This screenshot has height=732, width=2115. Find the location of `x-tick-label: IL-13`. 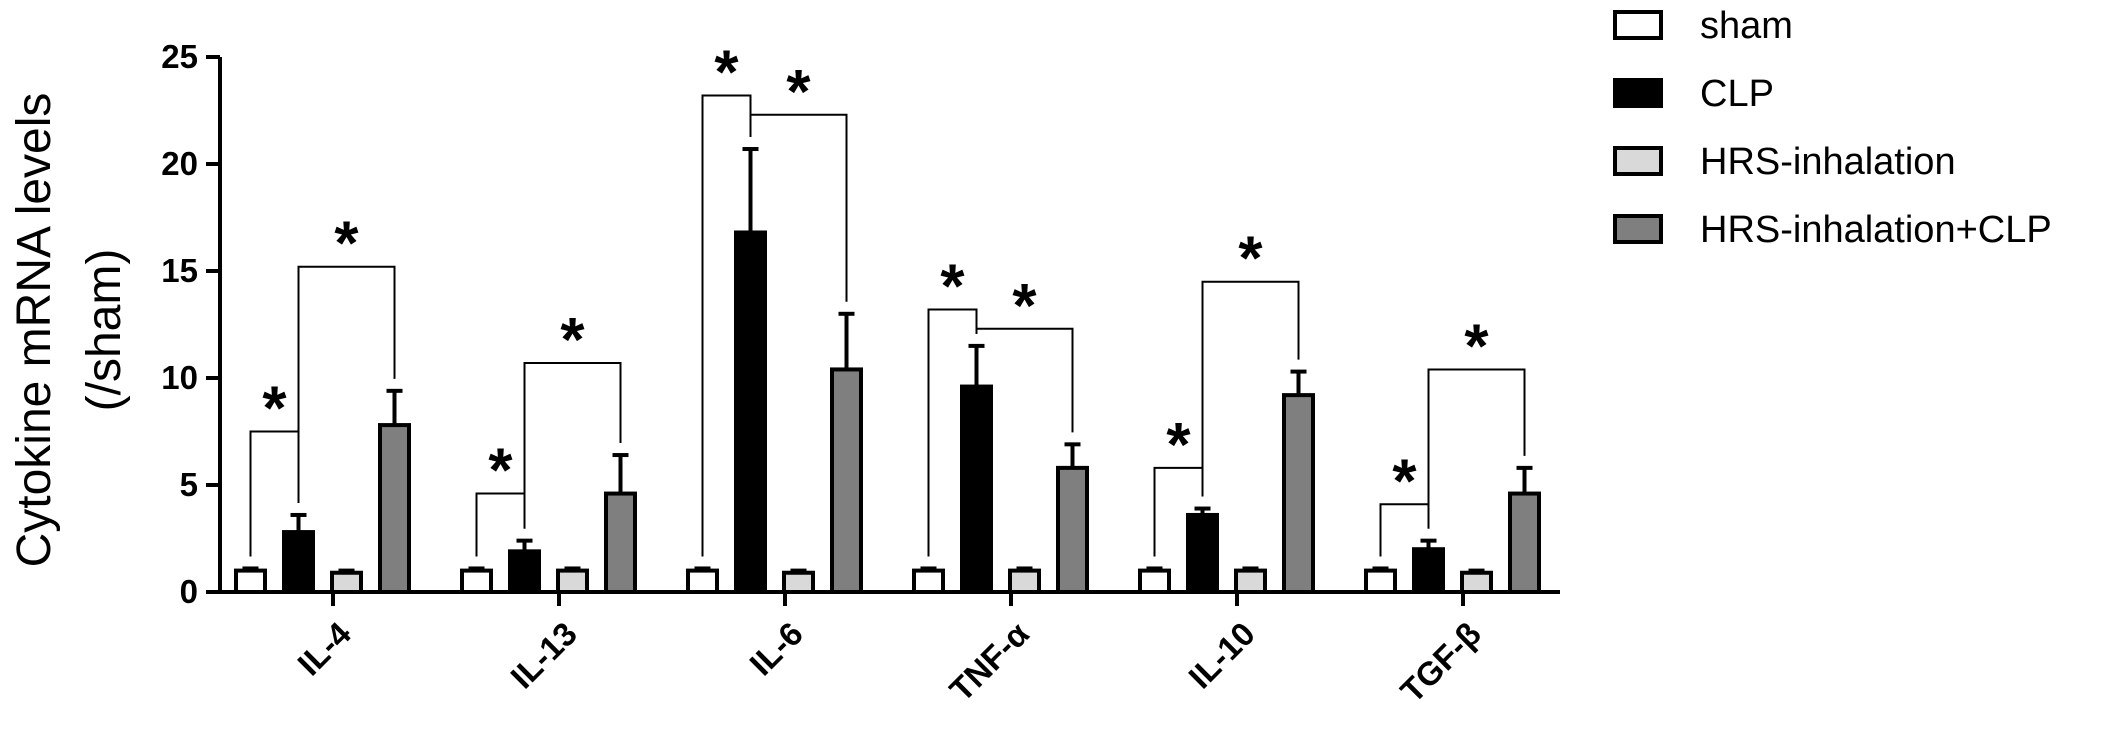

x-tick-label: IL-13 is located at coordinates (543, 655).